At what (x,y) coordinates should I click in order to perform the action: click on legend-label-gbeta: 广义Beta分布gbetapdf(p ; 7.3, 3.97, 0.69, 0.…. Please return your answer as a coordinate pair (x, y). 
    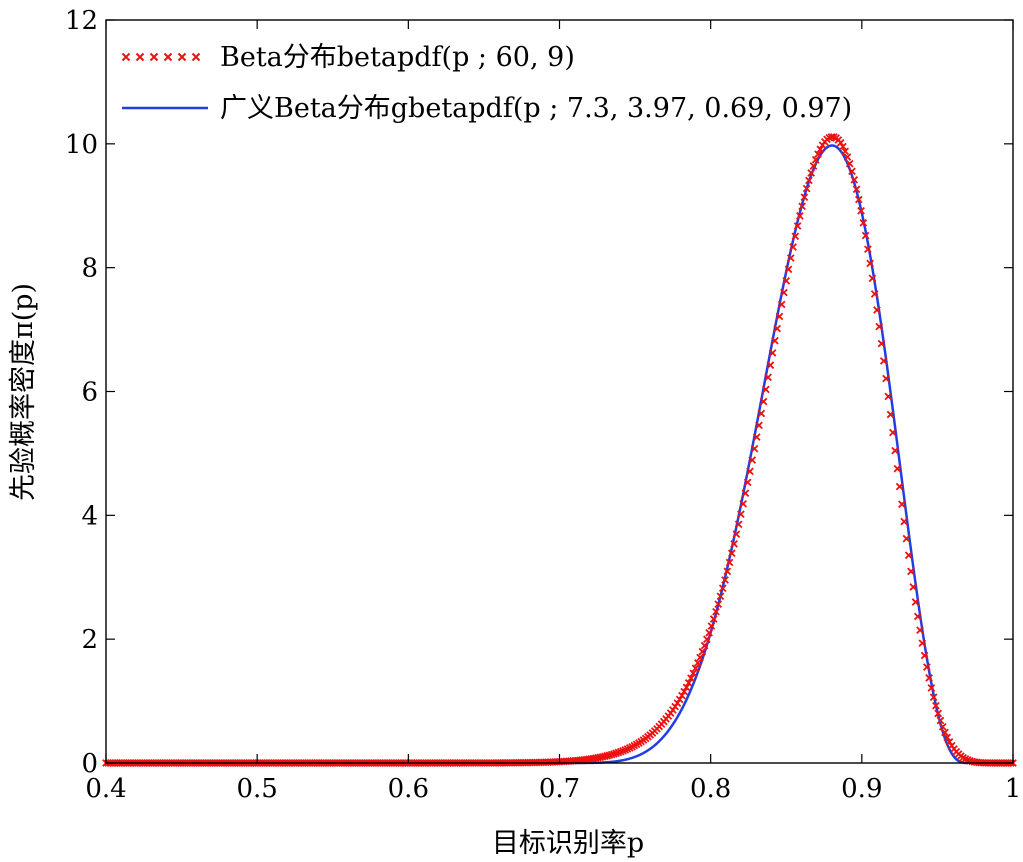
    Looking at the image, I should click on (536, 108).